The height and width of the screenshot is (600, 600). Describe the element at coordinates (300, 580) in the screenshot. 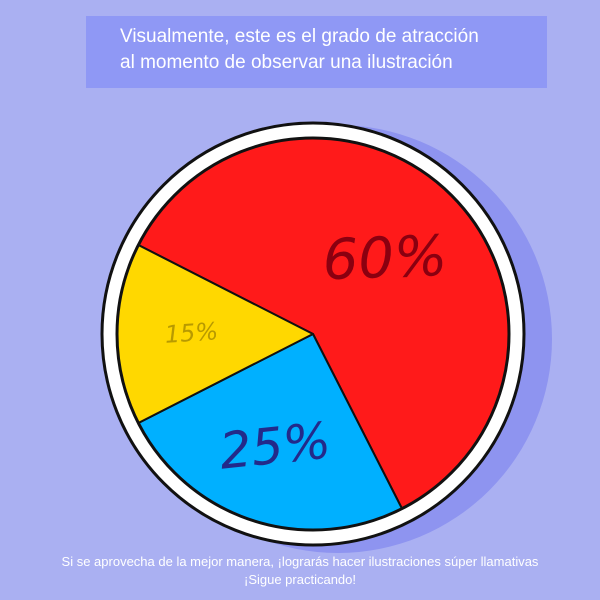

I see `footer-line-2: ¡Sigue practicando!` at that location.